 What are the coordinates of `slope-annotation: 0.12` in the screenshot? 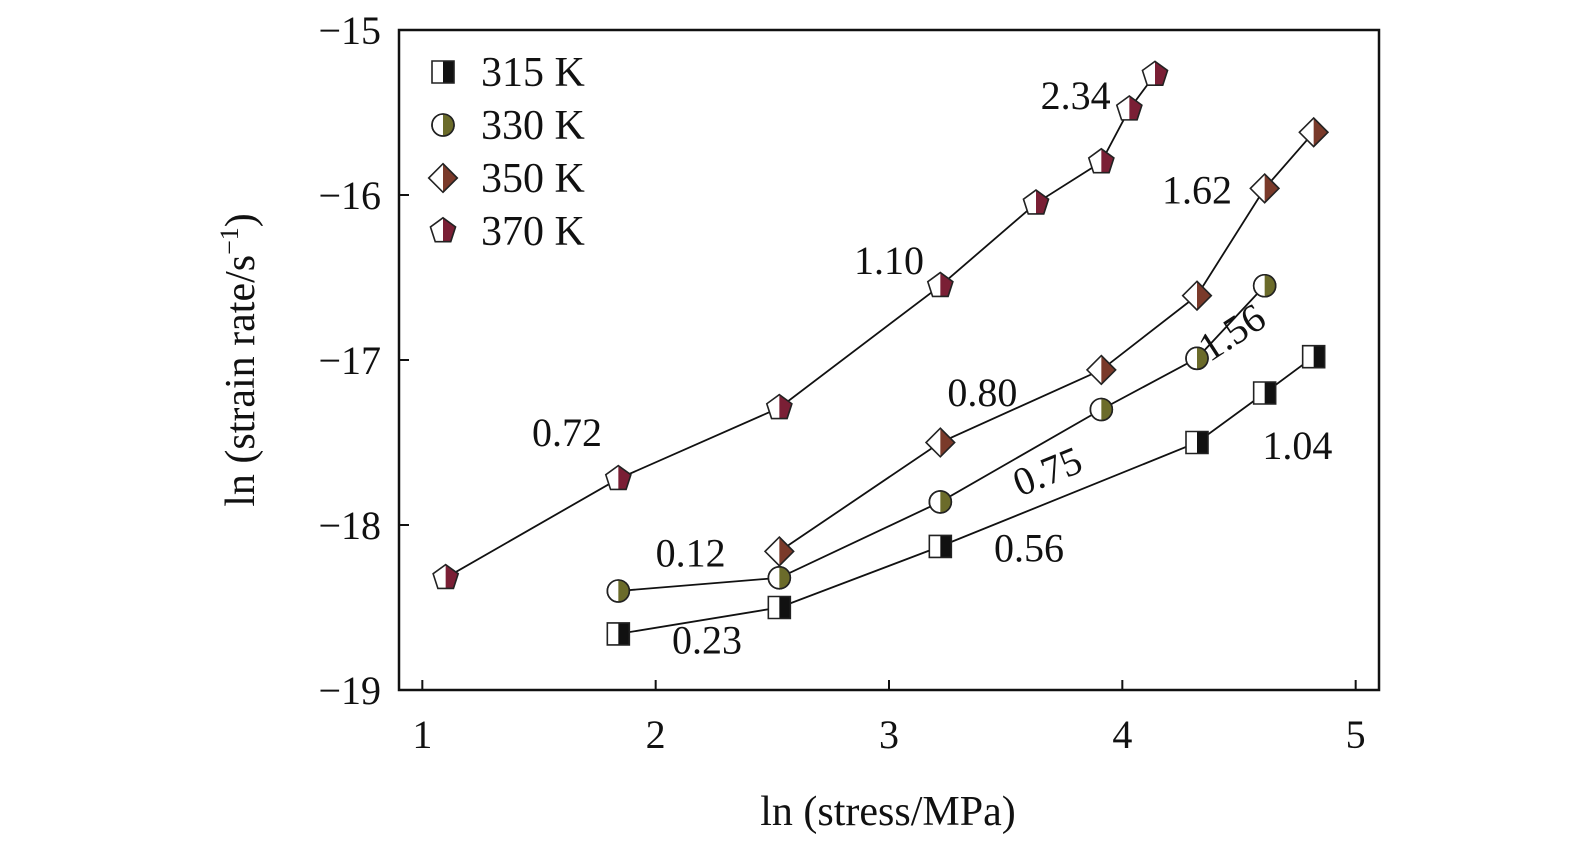 It's located at (691, 552).